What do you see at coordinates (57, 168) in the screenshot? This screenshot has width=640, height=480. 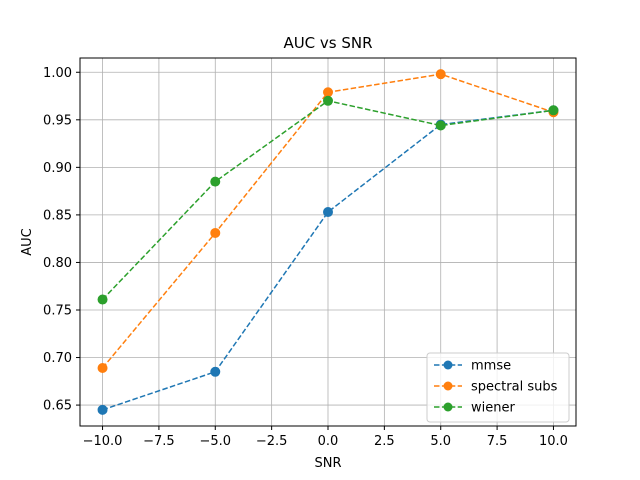 I see `y-tick-label: 0.90` at bounding box center [57, 168].